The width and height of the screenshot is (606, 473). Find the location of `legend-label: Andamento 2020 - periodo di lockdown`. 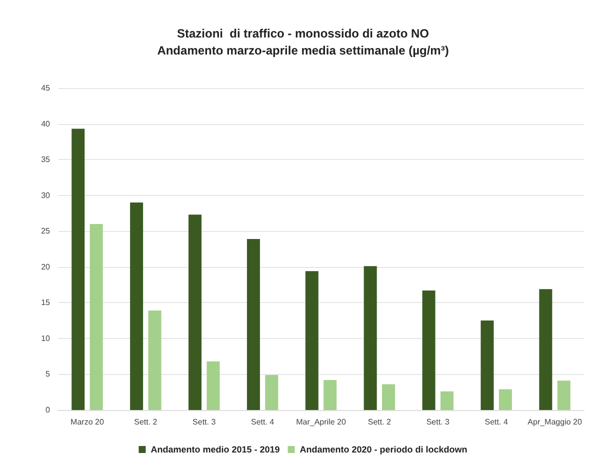

legend-label: Andamento 2020 - periodo di lockdown is located at coordinates (384, 449).